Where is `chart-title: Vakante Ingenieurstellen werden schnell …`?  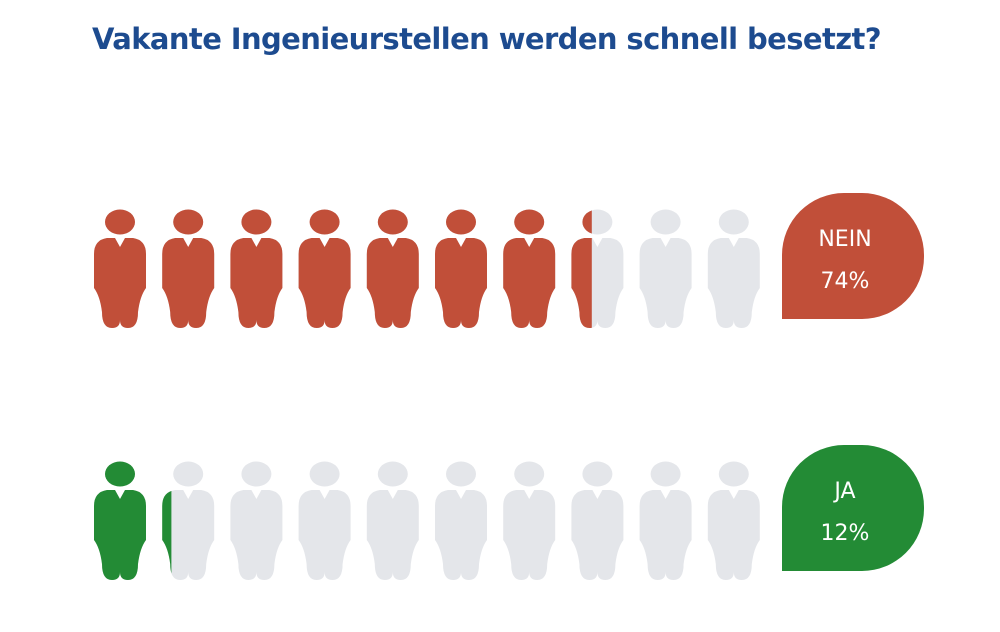
chart-title: Vakante Ingenieurstellen werden schnell … is located at coordinates (487, 39).